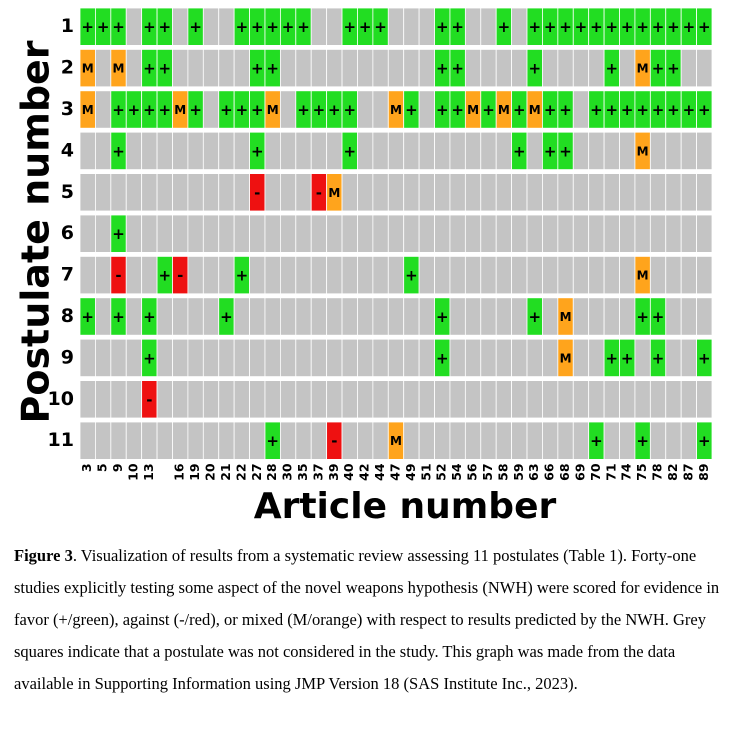 The image size is (729, 731). I want to click on x-tick-label: 78, so click(657, 471).